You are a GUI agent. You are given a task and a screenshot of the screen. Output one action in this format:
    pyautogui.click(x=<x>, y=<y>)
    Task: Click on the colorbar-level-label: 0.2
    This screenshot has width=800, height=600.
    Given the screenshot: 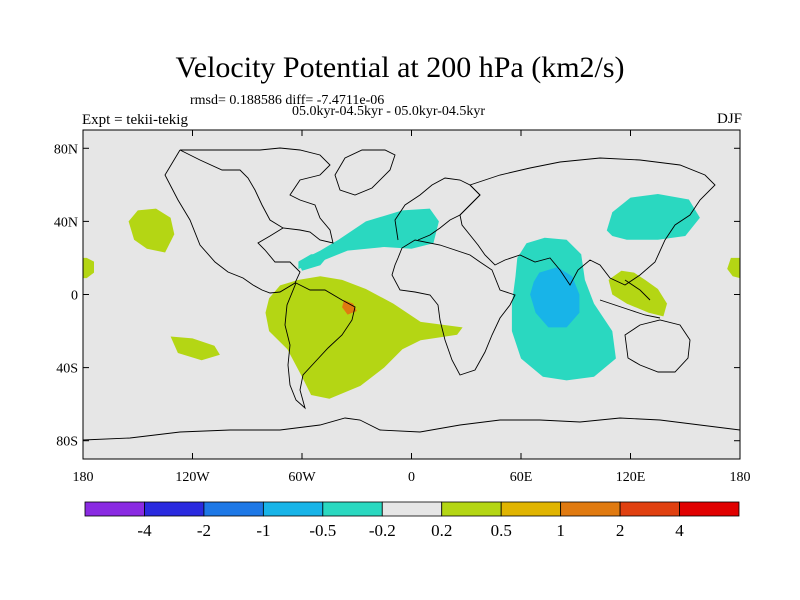 What is the action you would take?
    pyautogui.click(x=441, y=530)
    